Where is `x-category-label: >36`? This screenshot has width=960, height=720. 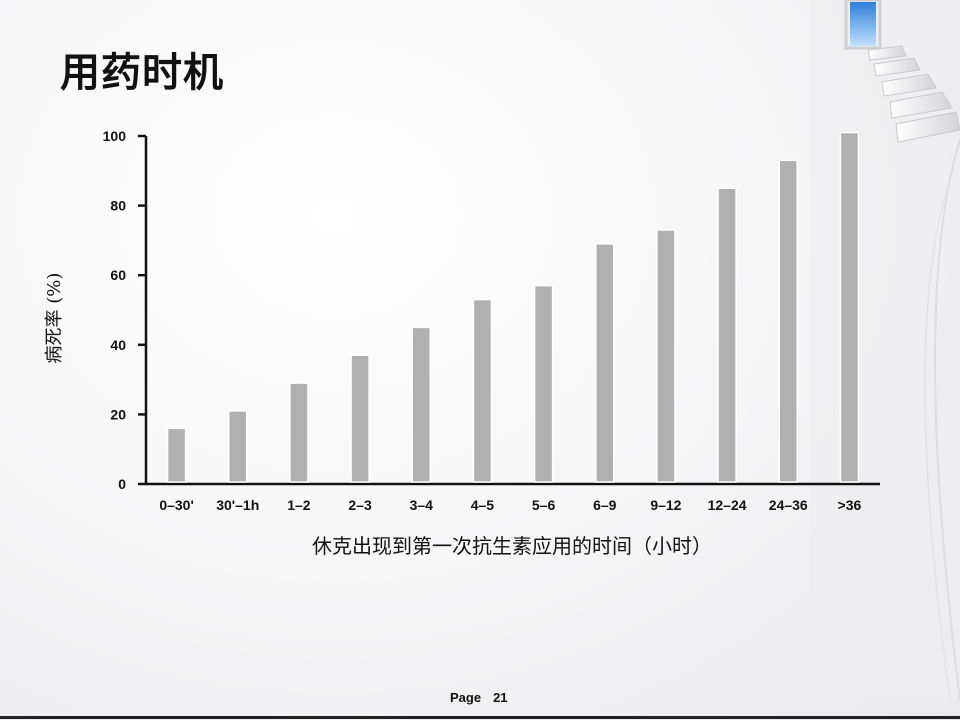 x-category-label: >36 is located at coordinates (850, 505).